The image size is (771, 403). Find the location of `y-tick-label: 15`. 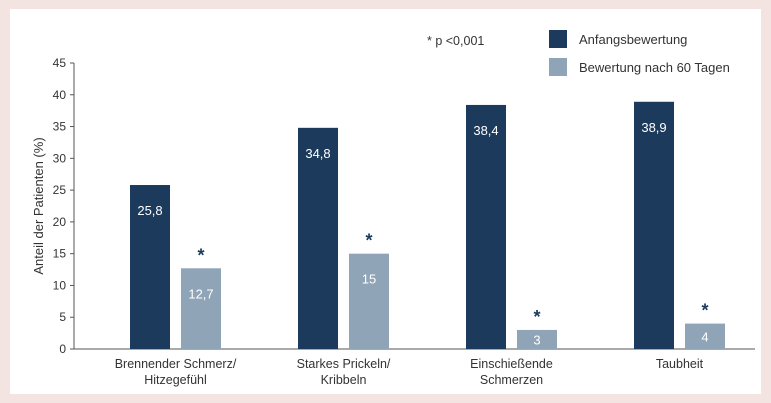

y-tick-label: 15 is located at coordinates (60, 254).